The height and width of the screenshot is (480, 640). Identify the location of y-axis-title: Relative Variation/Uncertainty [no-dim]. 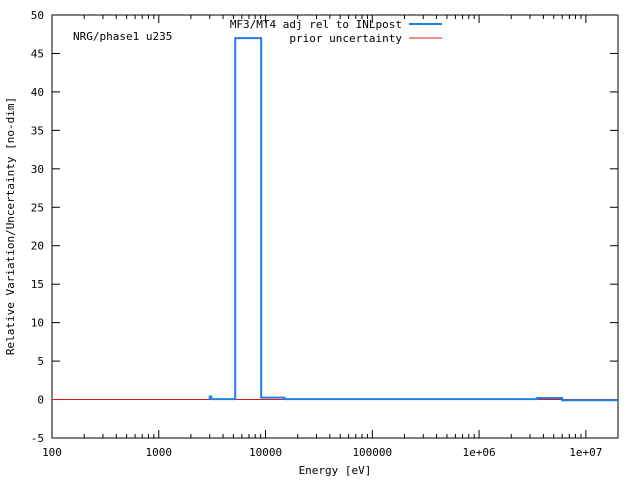
(10, 226).